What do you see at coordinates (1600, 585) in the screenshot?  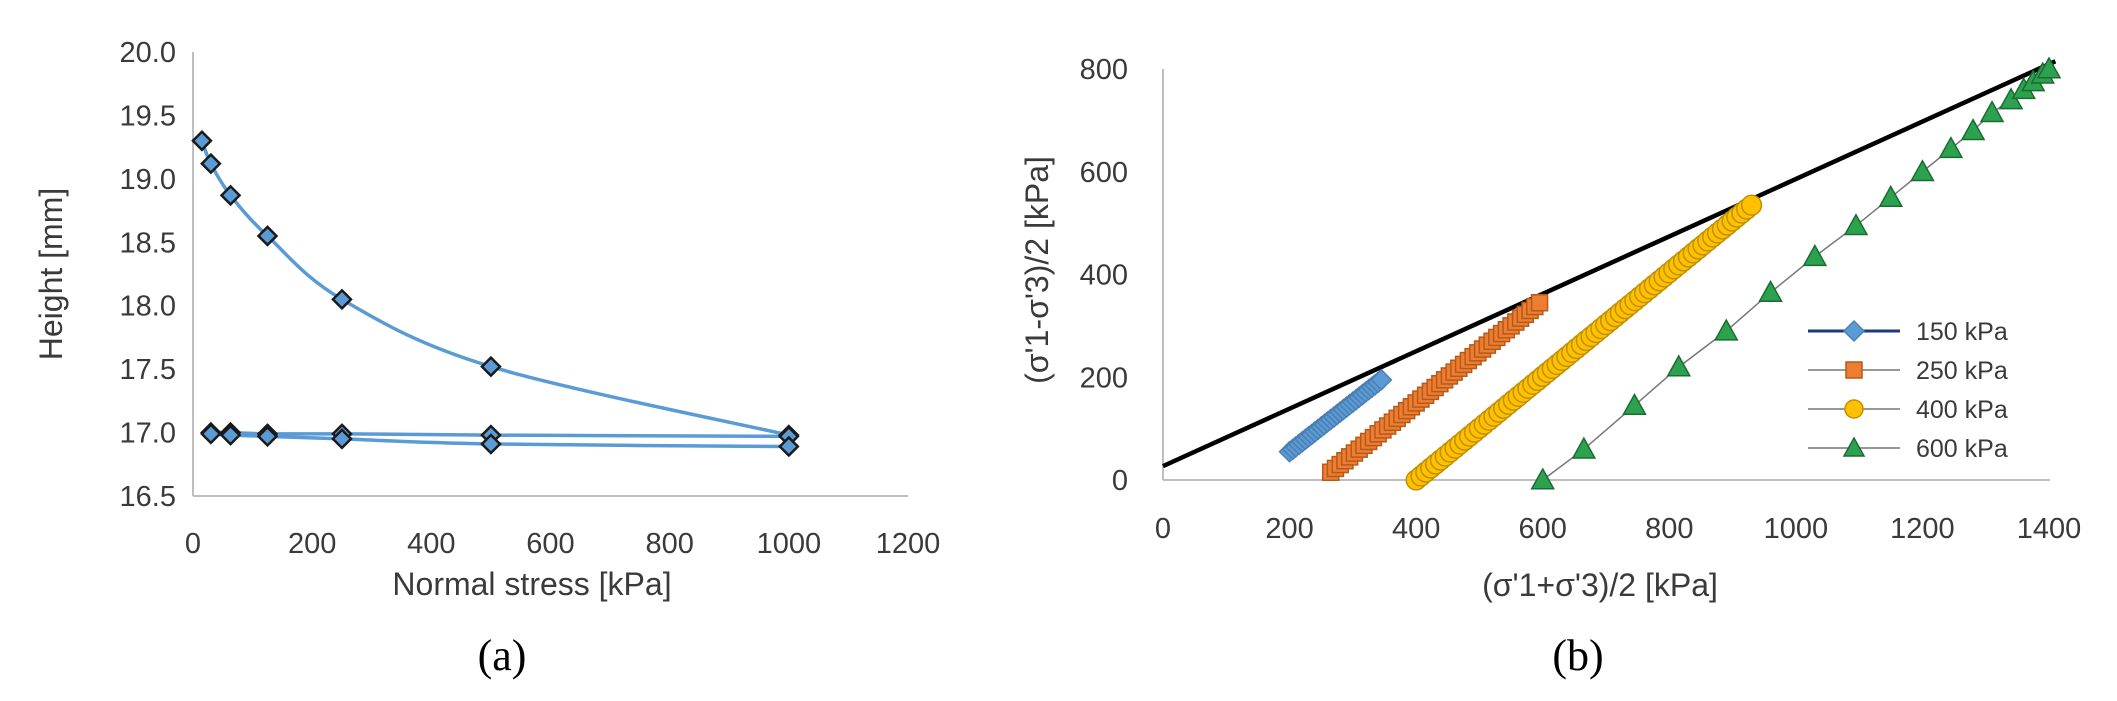 I see `panel-b-x-axis-title: (σ'1+σ'3)/2 [kPa]` at bounding box center [1600, 585].